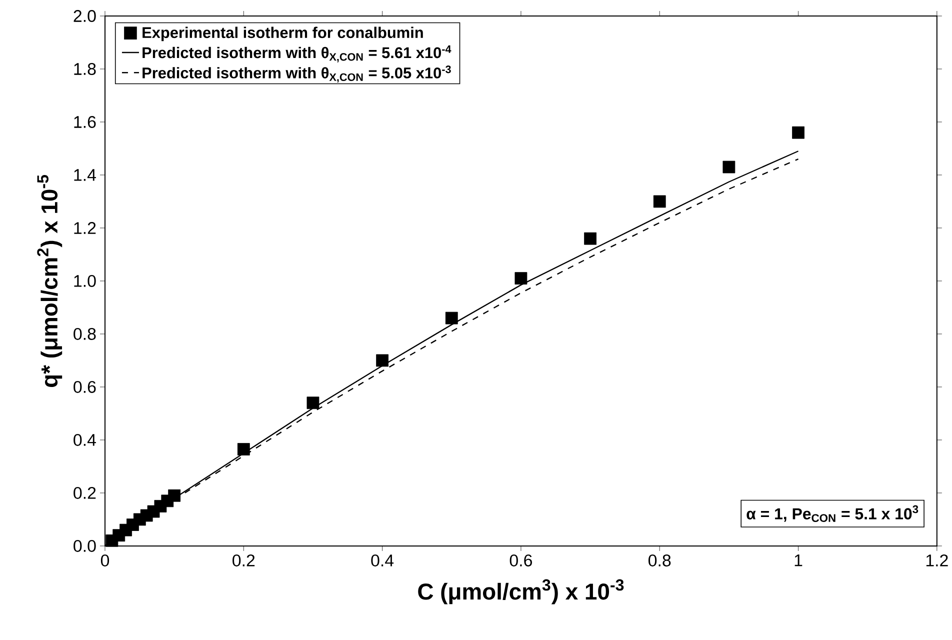  Describe the element at coordinates (85, 16) in the screenshot. I see `y-tick-label: 2.0` at that location.